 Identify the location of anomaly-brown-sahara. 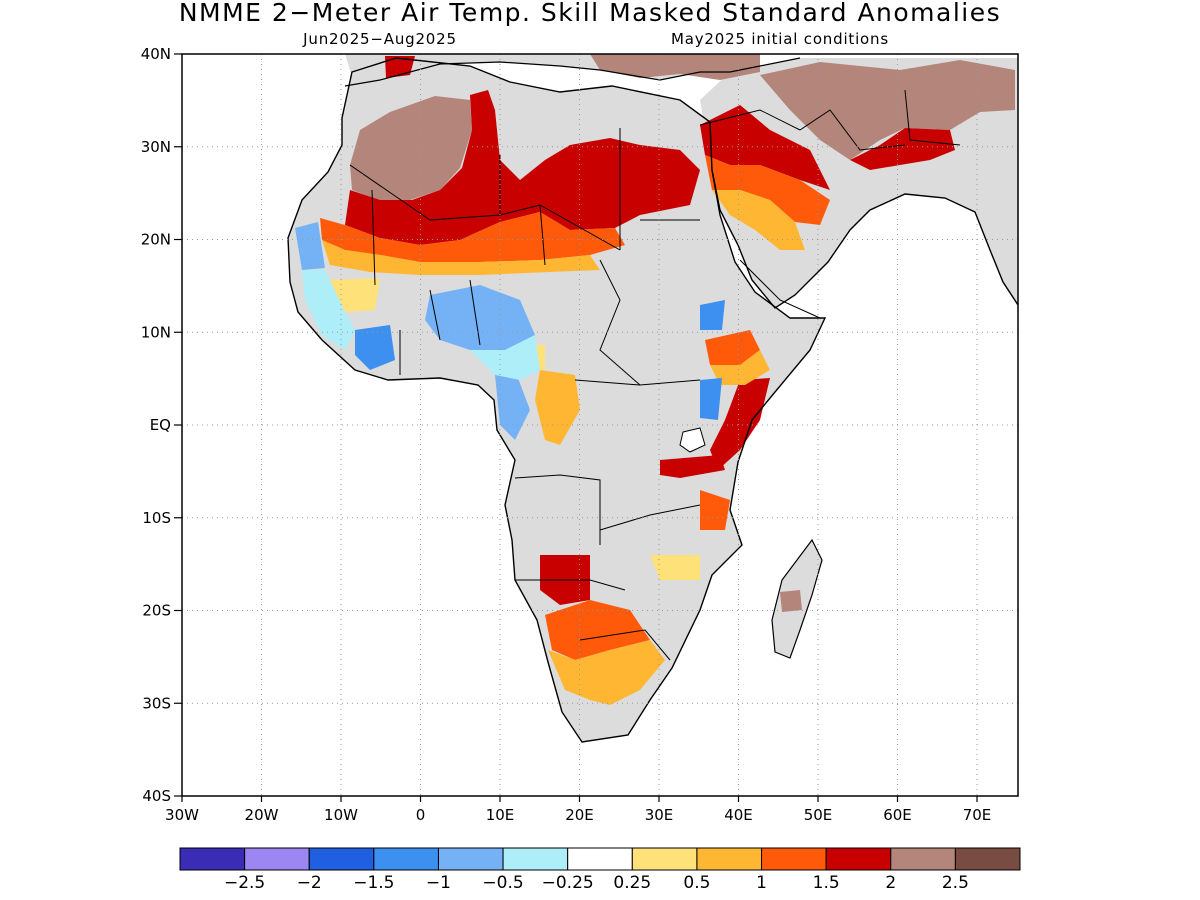
(411, 148).